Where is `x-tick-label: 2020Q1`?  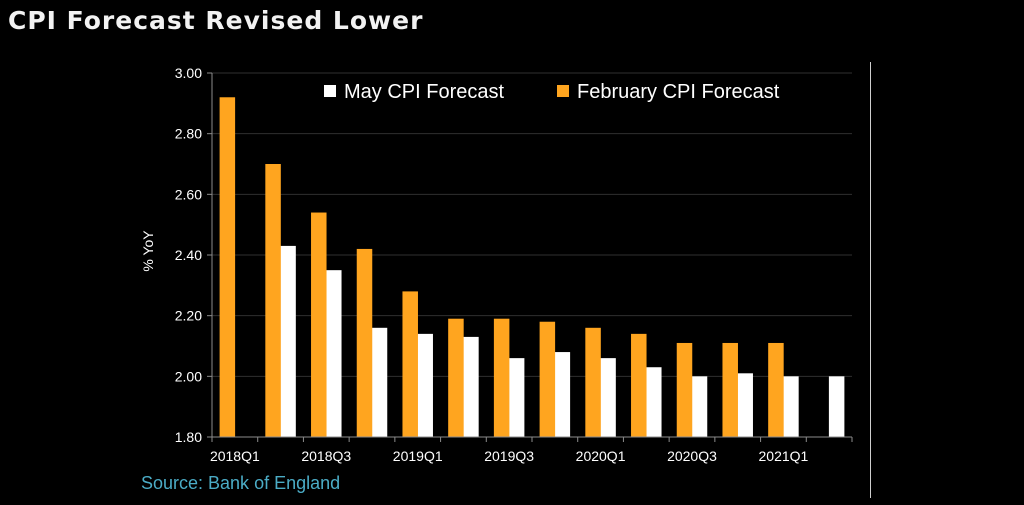
x-tick-label: 2020Q1 is located at coordinates (601, 456).